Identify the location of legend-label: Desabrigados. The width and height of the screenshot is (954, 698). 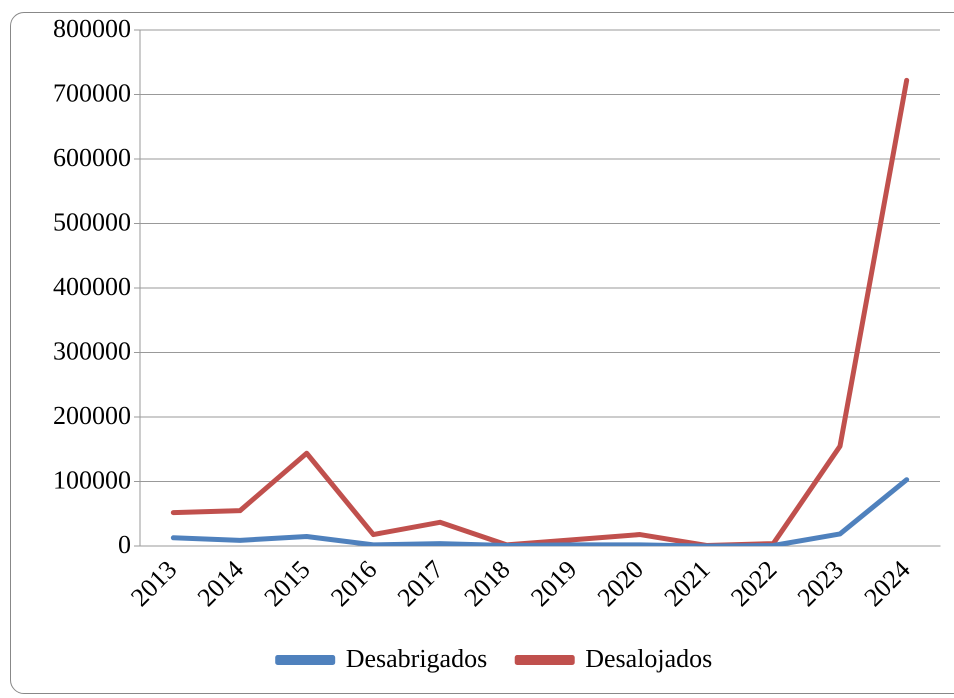
(417, 658).